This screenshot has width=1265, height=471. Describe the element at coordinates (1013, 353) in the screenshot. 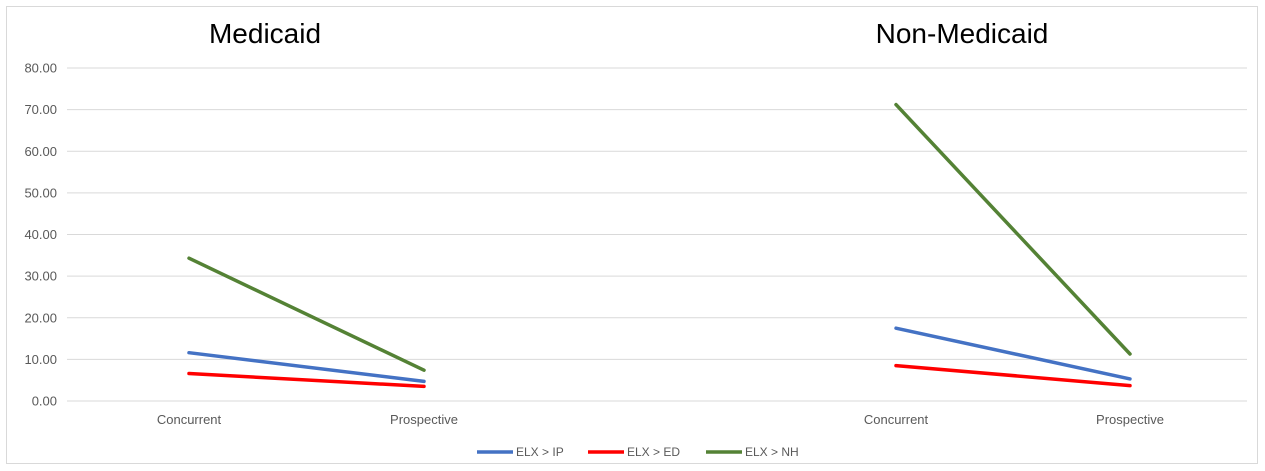

I see `series-line-elx-ip-non-medicaid` at that location.